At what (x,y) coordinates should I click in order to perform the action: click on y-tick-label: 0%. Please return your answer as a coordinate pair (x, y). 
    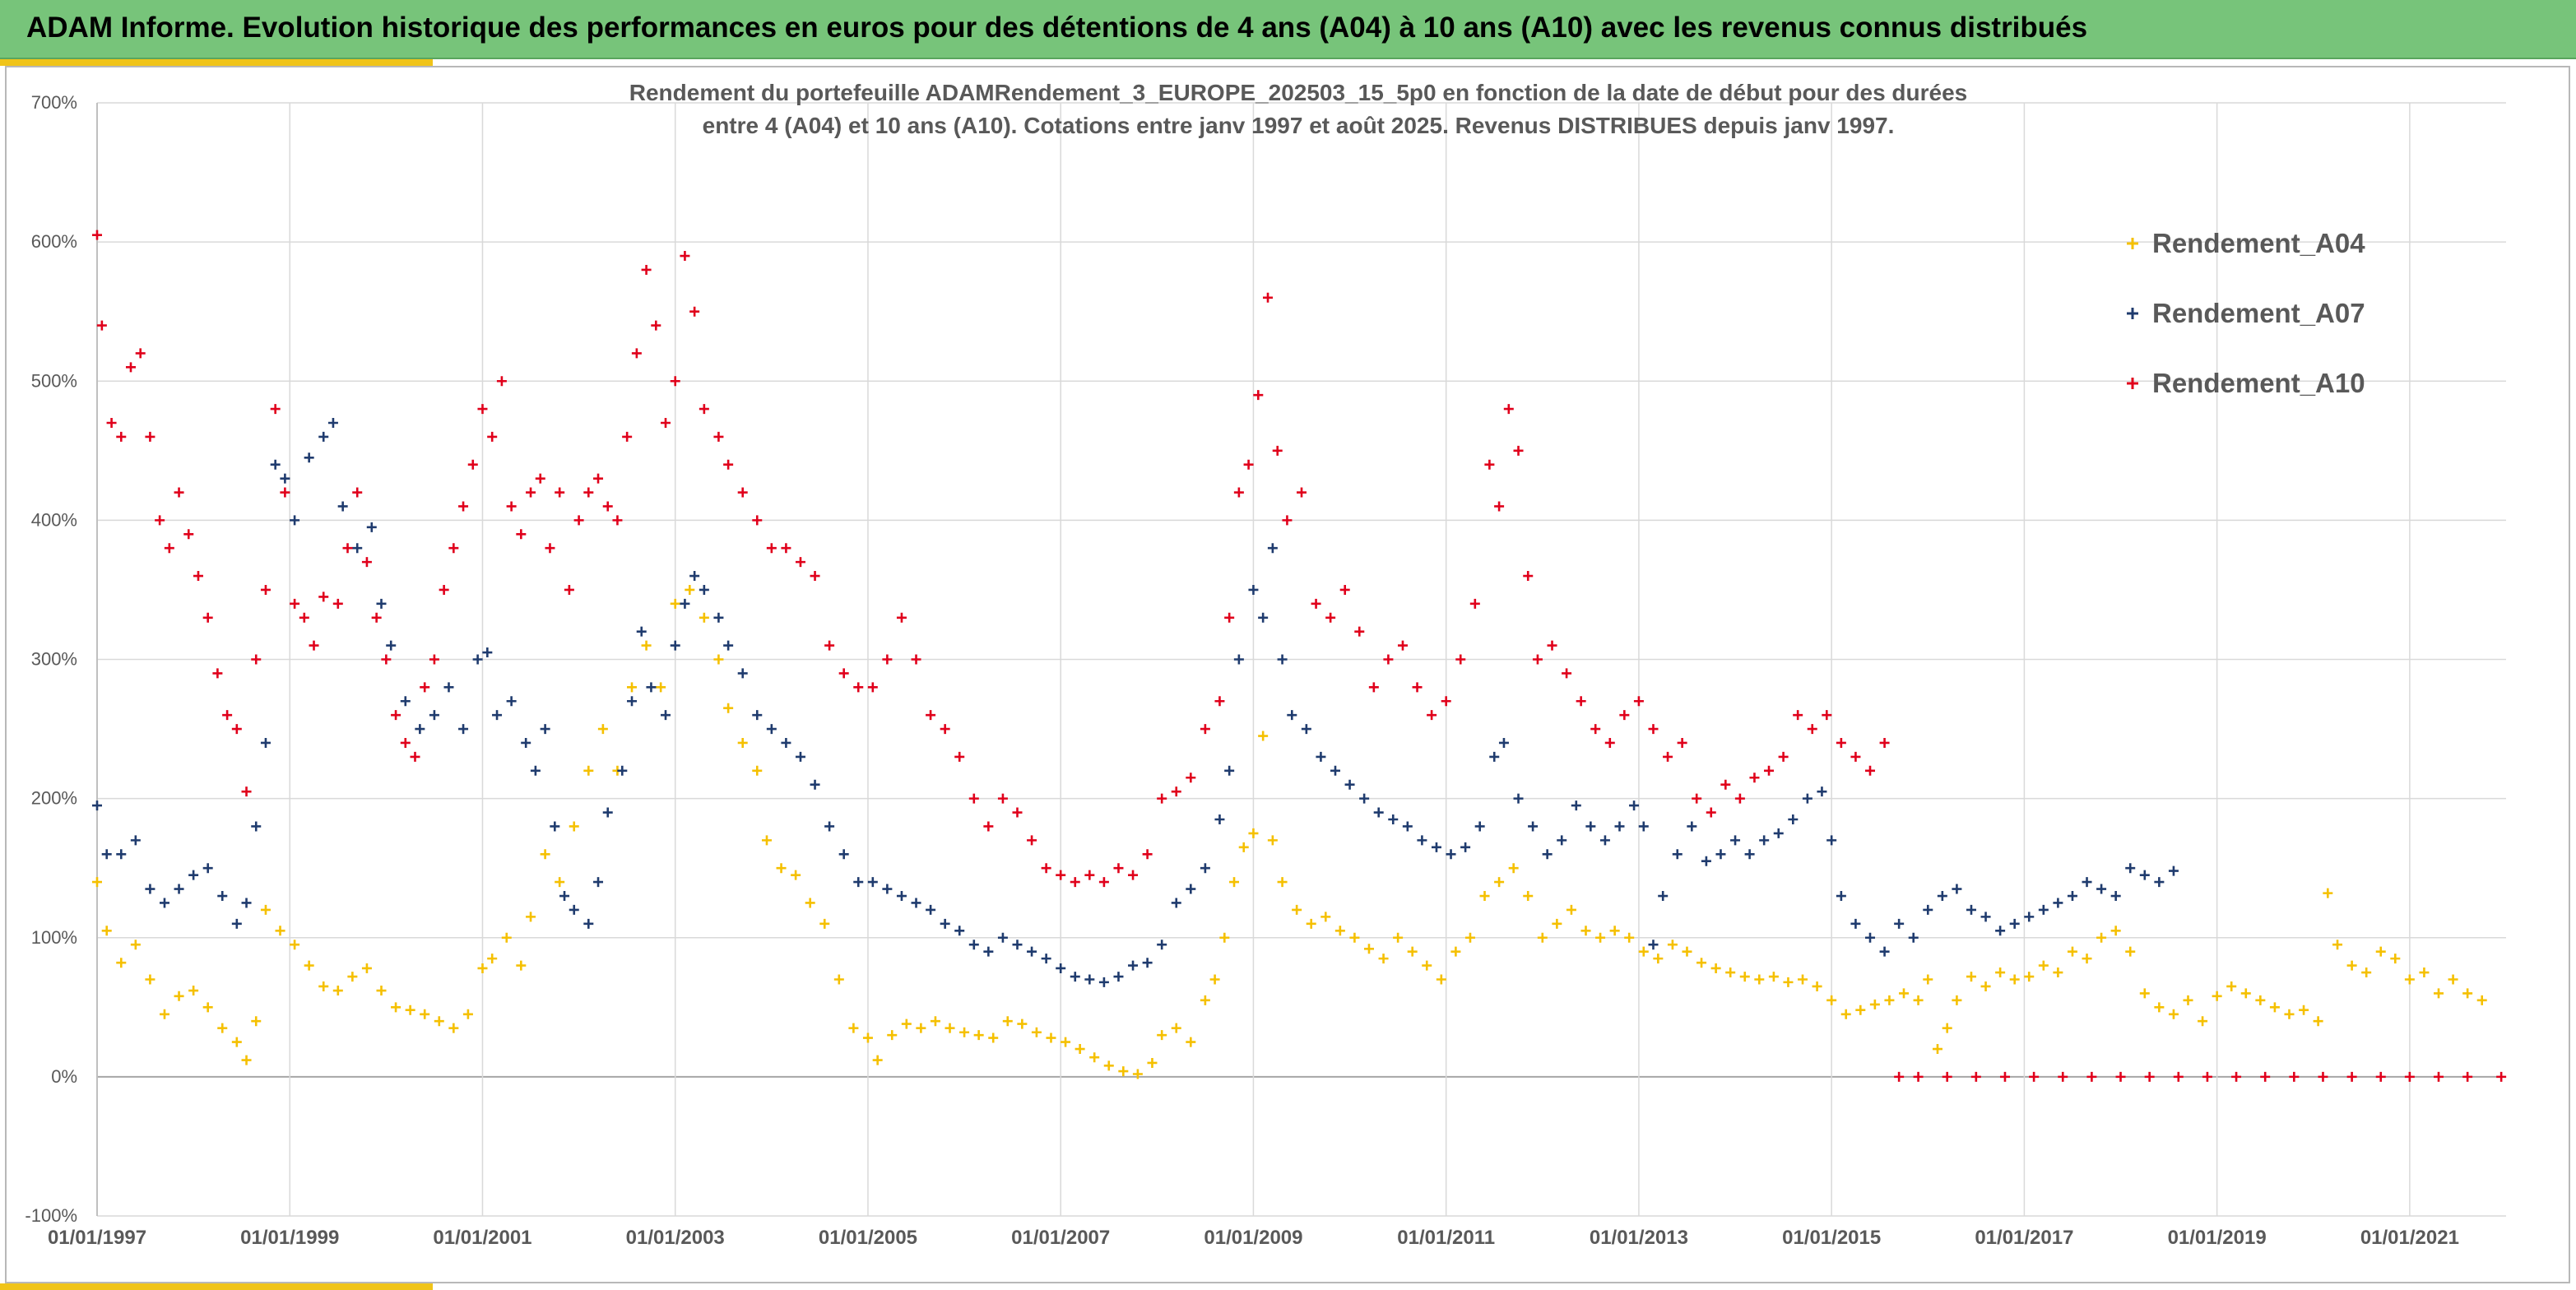
    Looking at the image, I should click on (64, 1076).